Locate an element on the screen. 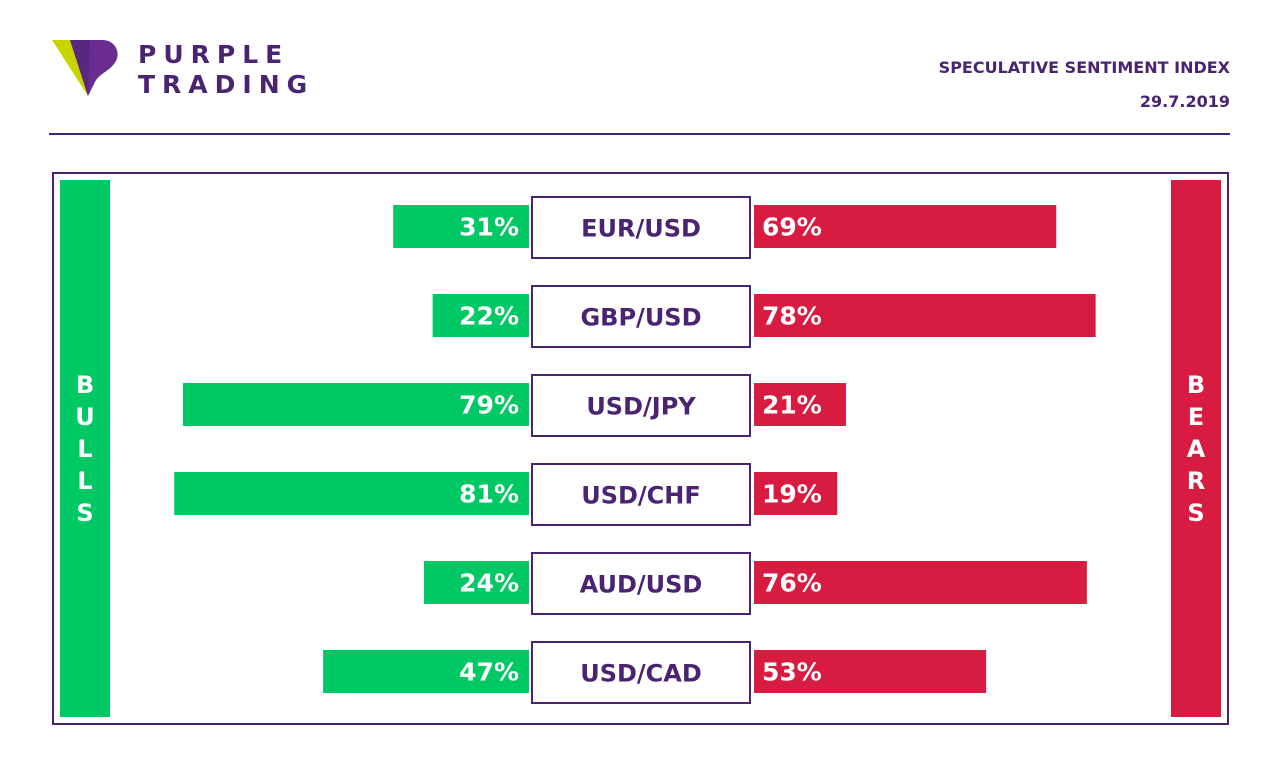 This screenshot has width=1280, height=780. bulls-label-letter: S is located at coordinates (85, 512).